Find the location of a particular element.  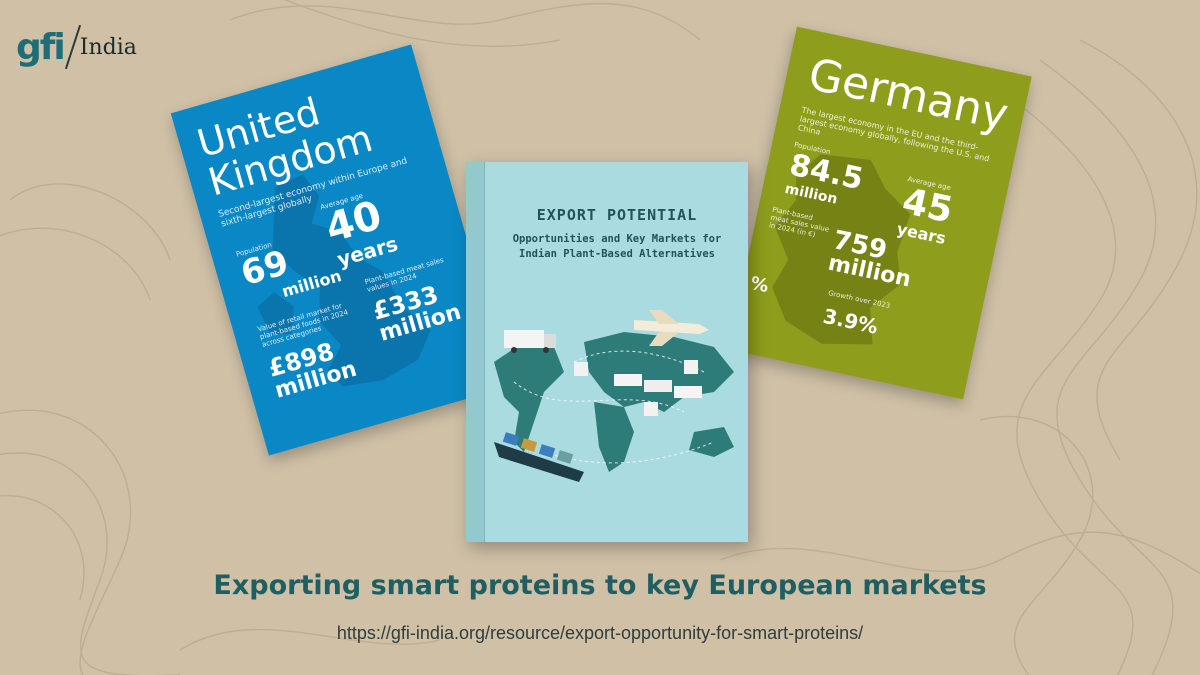

gfi-india-logo: gfi India is located at coordinates (76, 47).